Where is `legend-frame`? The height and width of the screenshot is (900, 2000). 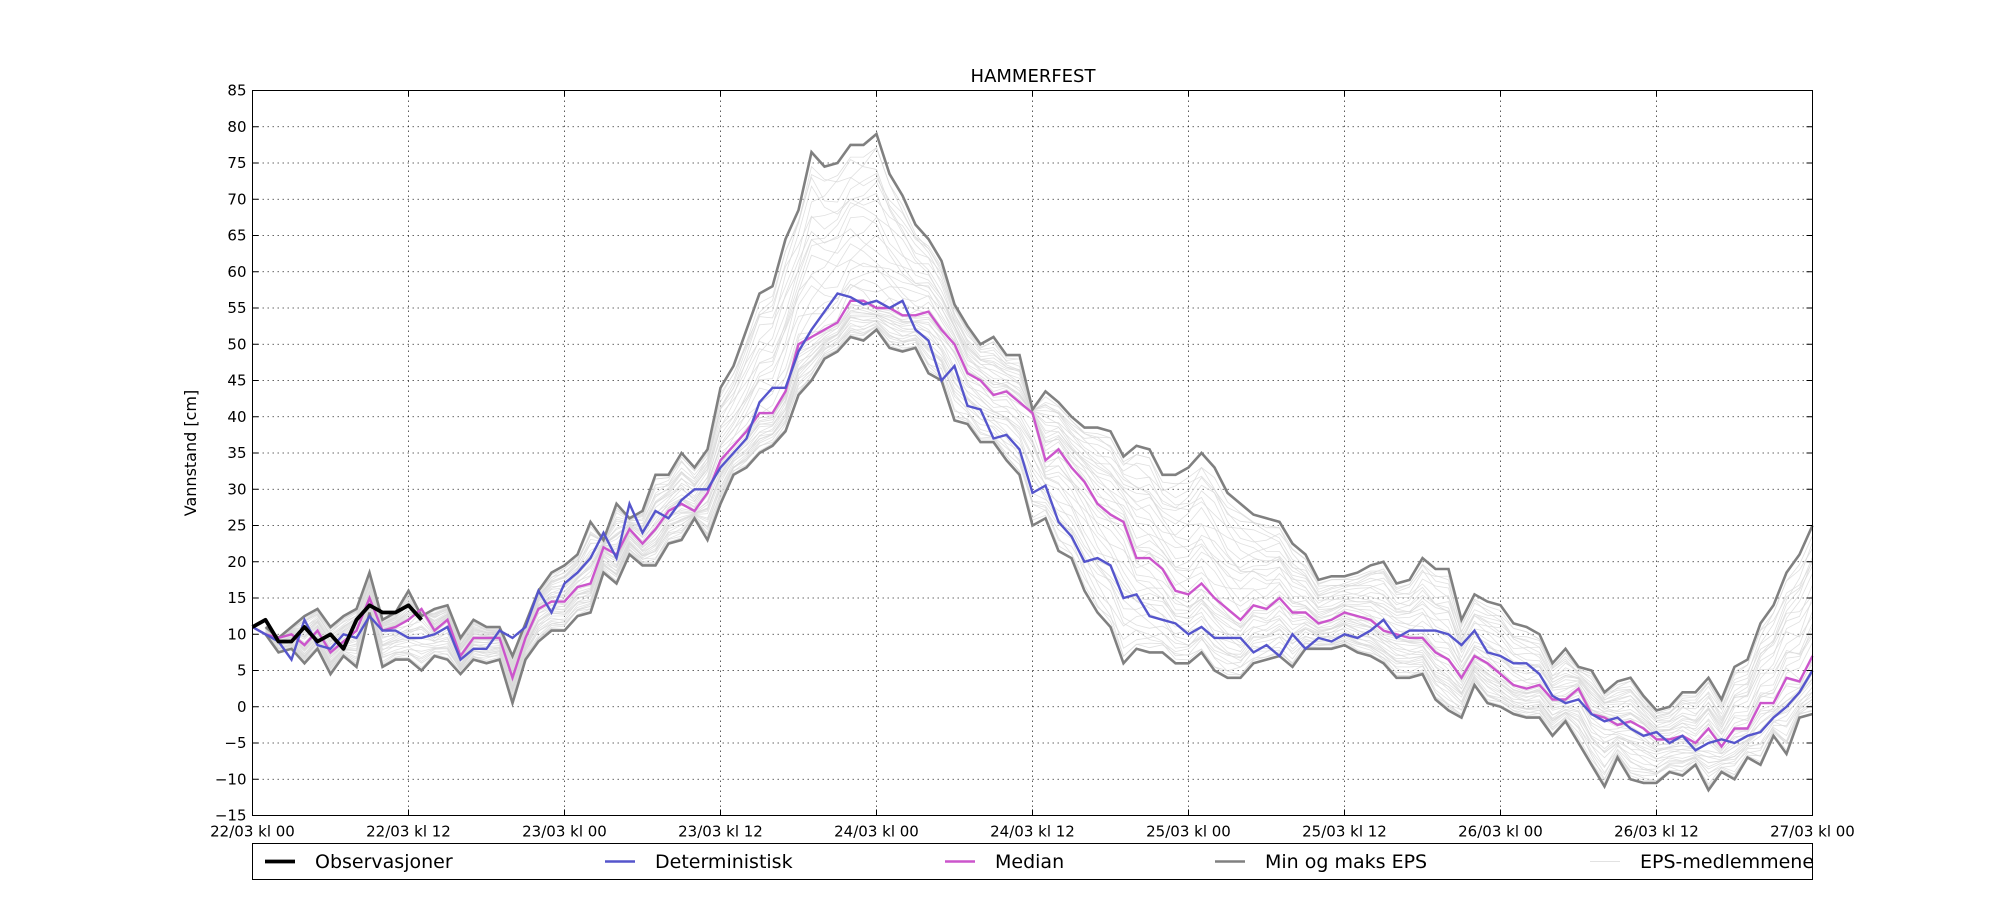 legend-frame is located at coordinates (1032, 861).